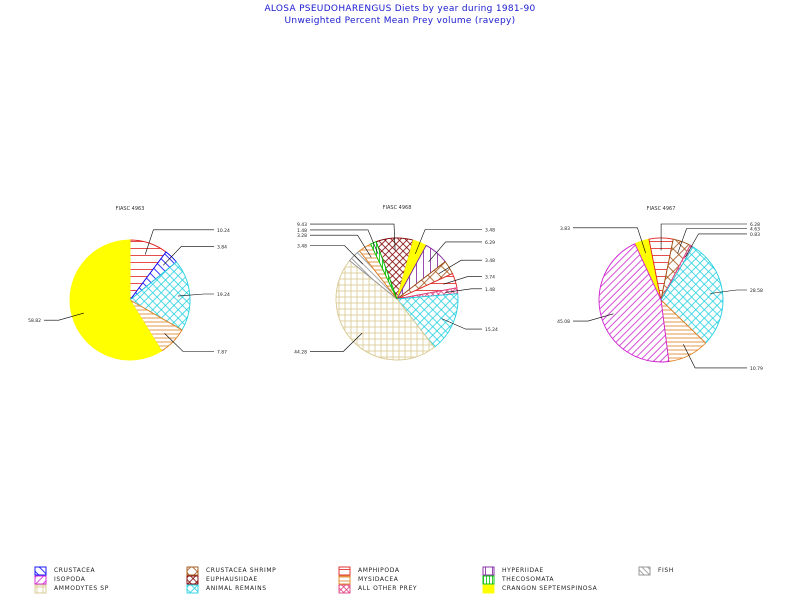 This screenshot has width=800, height=600. I want to click on legend-label: CRUSTACEA SHRIMP, so click(241, 570).